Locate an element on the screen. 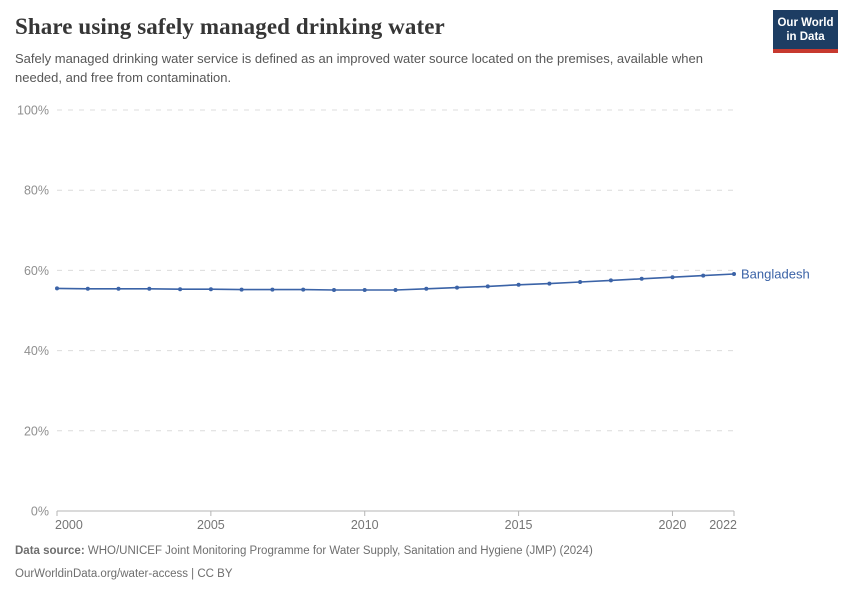 The height and width of the screenshot is (600, 850). license-line: OurWorldinData.org/water-access | CC BY is located at coordinates (124, 574).